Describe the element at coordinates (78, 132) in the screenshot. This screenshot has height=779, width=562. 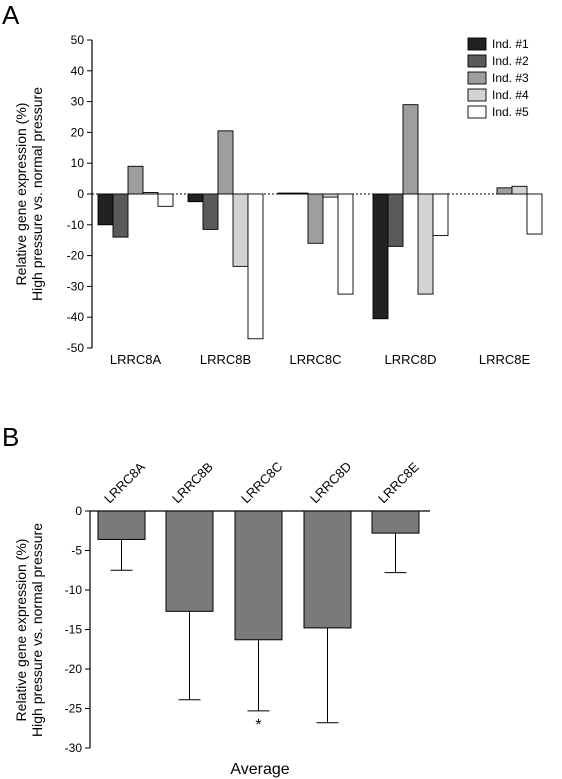
I see `a-y-tick-label: 20` at that location.